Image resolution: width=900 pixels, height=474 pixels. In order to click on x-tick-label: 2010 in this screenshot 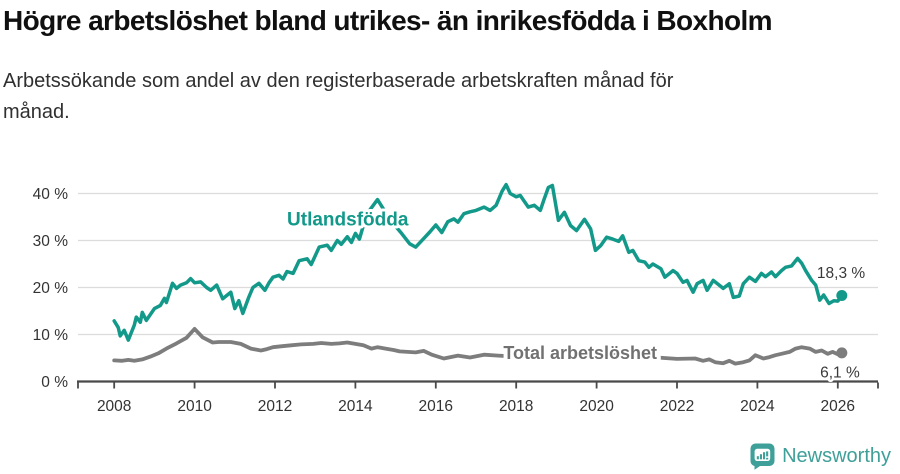, I will do `click(194, 406)`.